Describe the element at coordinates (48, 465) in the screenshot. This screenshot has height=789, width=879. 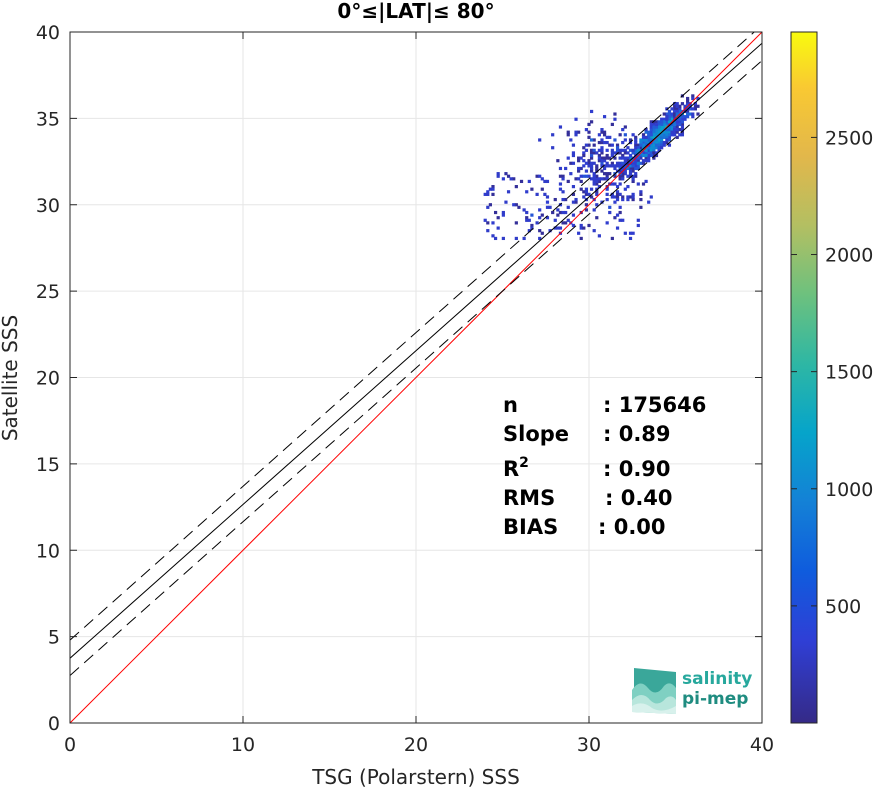
I see `y-tick-label: 15` at that location.